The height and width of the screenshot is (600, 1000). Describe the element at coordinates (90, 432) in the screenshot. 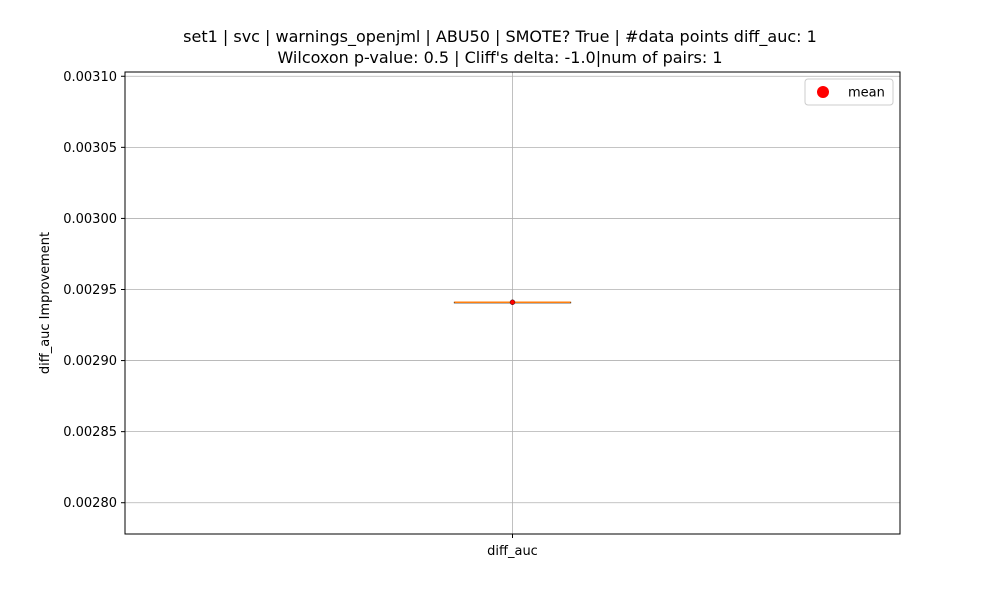

I see `y-tick-label: 0.00285` at that location.